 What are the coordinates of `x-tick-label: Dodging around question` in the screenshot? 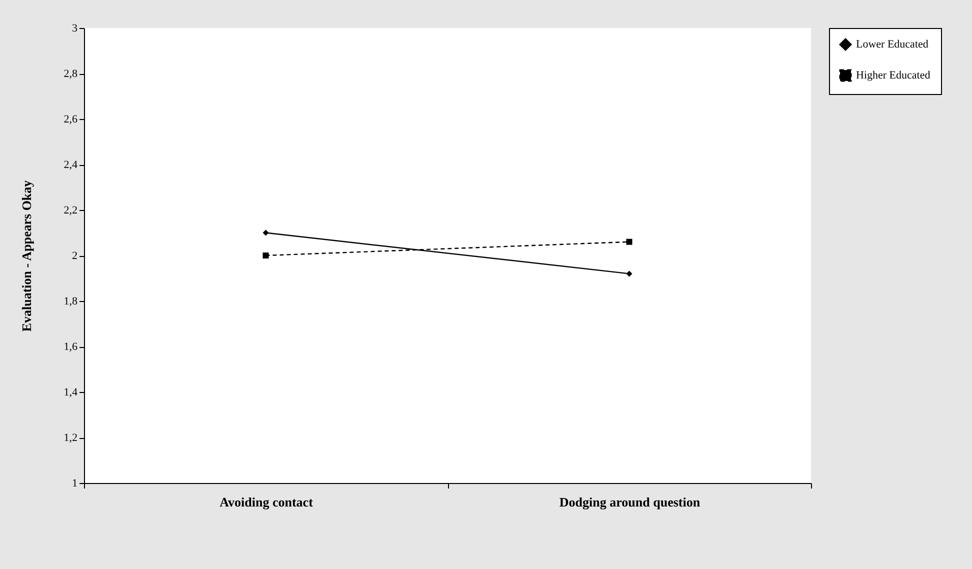 It's located at (630, 502).